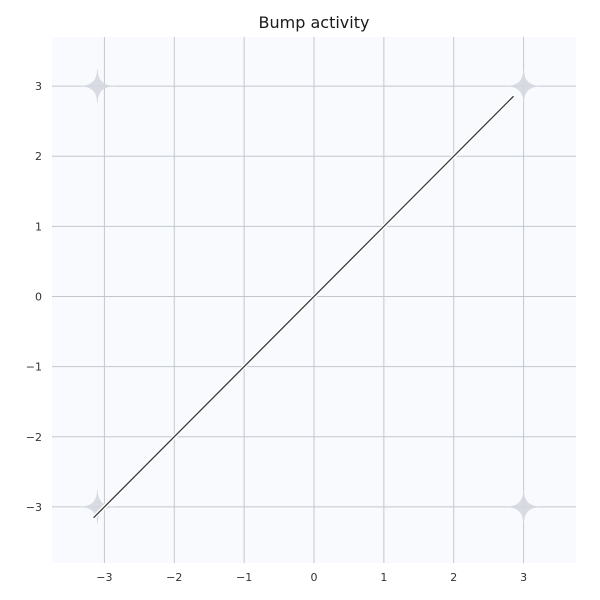 The image size is (600, 600). Describe the element at coordinates (244, 577) in the screenshot. I see `x-tick-label: −1` at that location.